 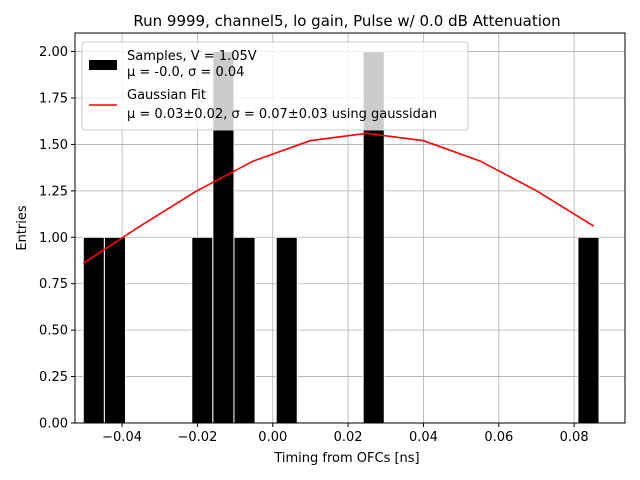 What do you see at coordinates (53, 191) in the screenshot?
I see `y-tick-label: 1.25` at bounding box center [53, 191].